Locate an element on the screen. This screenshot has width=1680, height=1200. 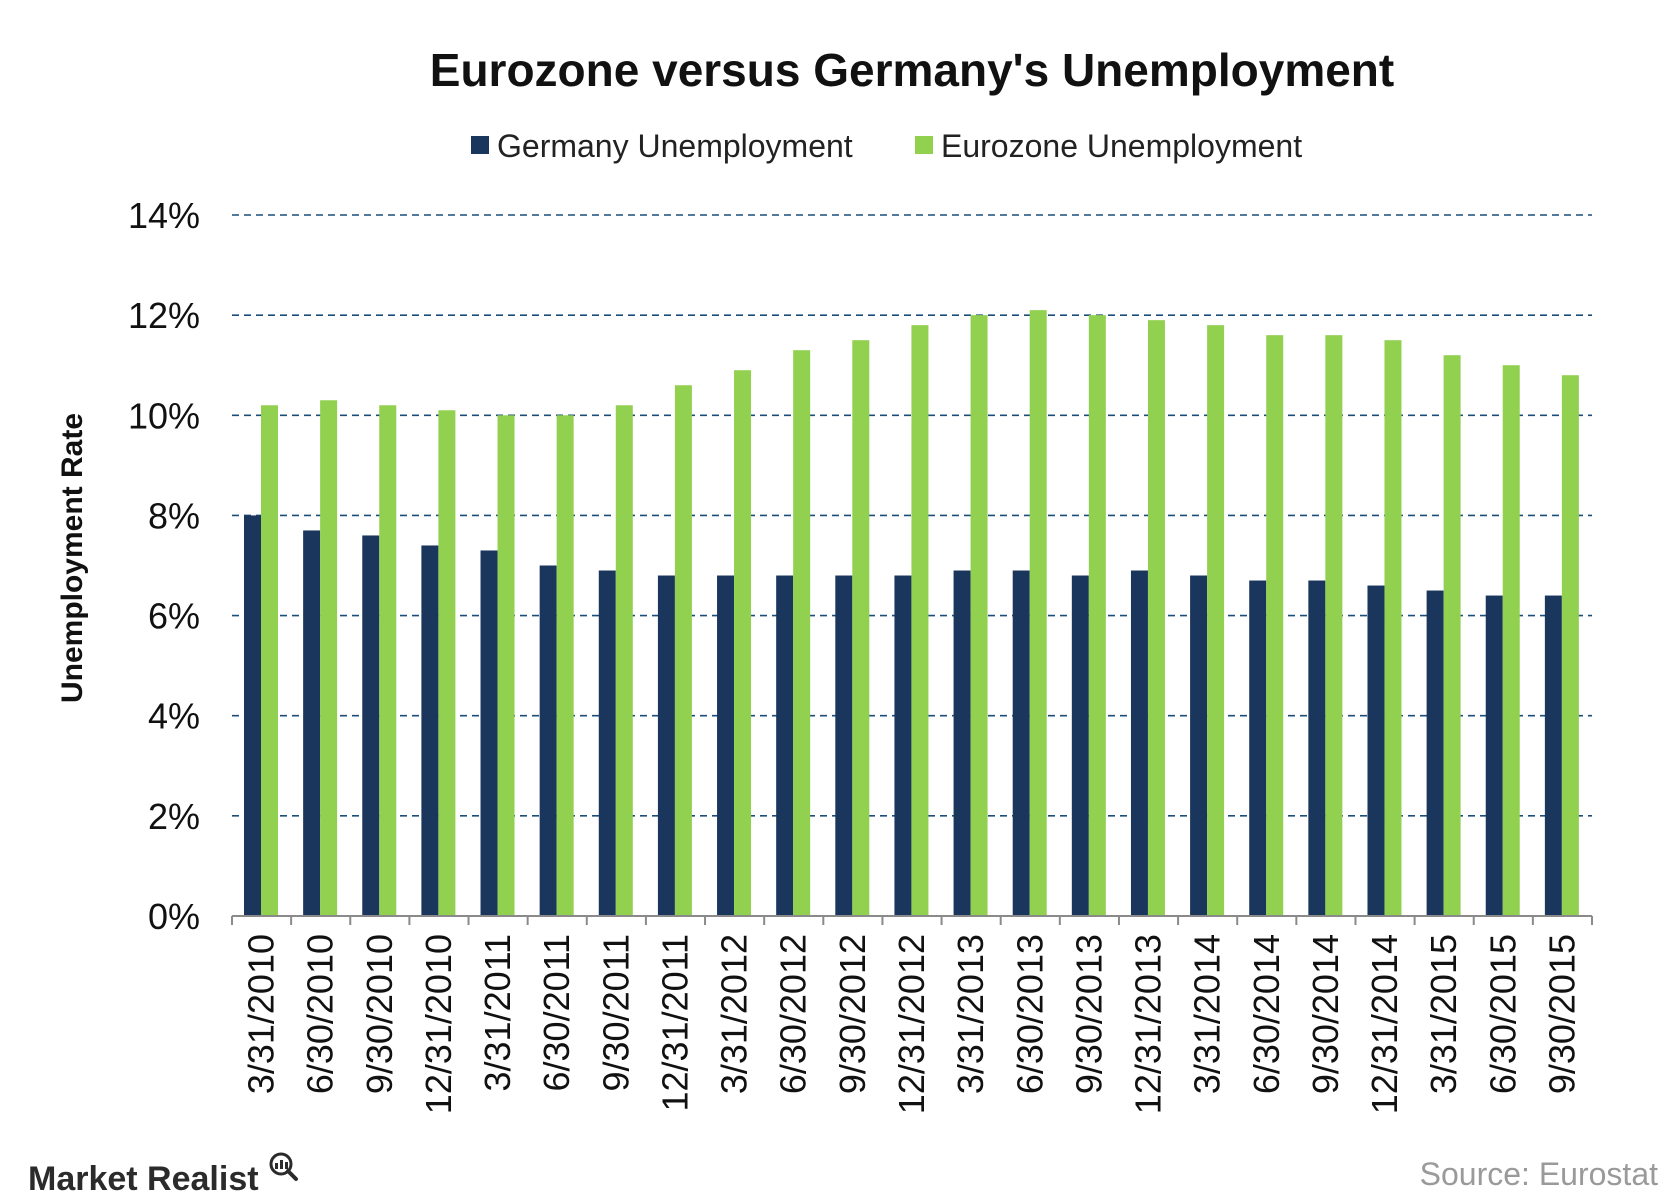
x-tick-label: 12/31/2012 is located at coordinates (911, 1024).